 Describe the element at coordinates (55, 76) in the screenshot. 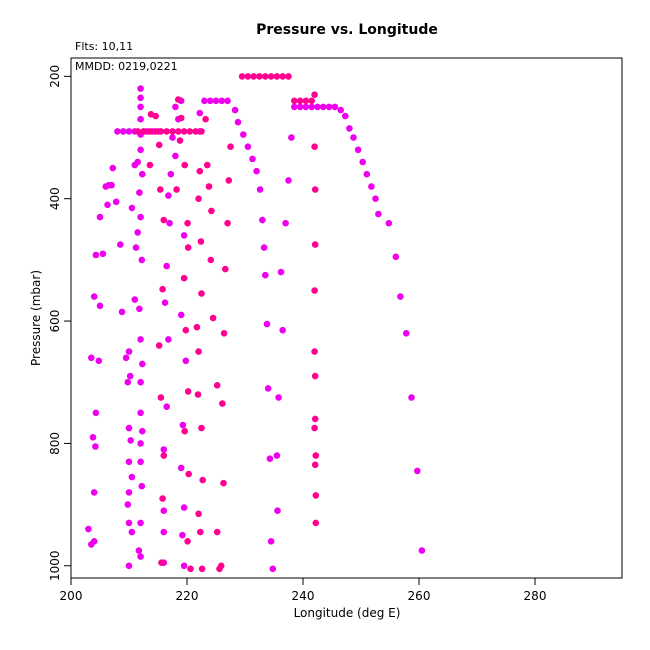

I see `y-tick-label: 200` at that location.